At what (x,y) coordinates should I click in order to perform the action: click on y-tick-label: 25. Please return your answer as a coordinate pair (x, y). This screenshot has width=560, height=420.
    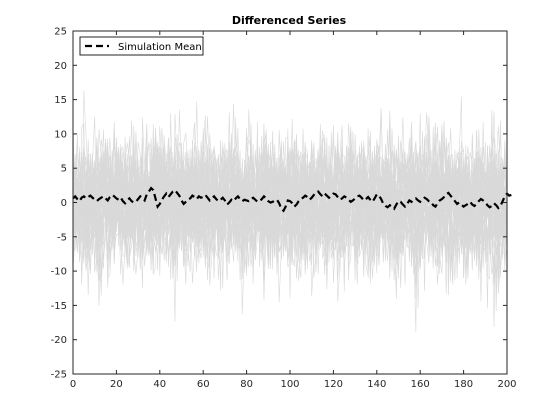
    Looking at the image, I should click on (60, 32).